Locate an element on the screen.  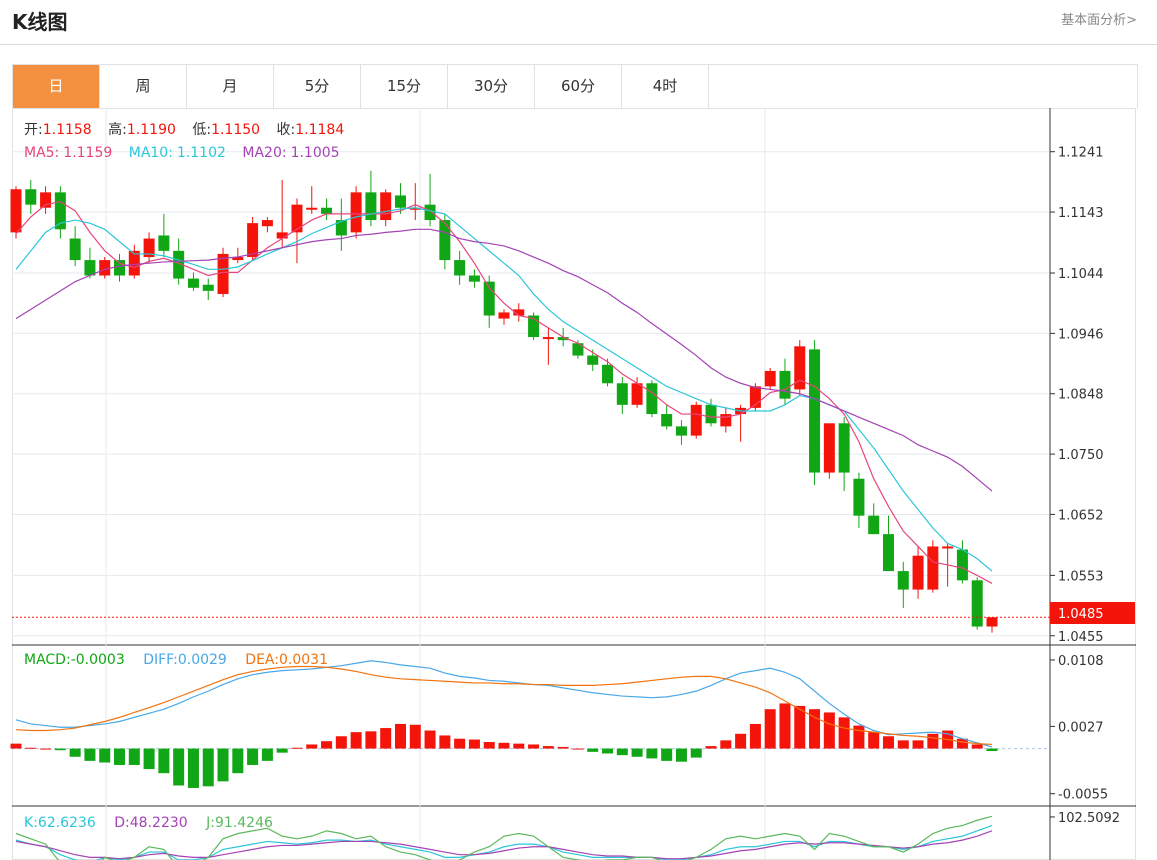
tab-15min: 15分 is located at coordinates (404, 86).